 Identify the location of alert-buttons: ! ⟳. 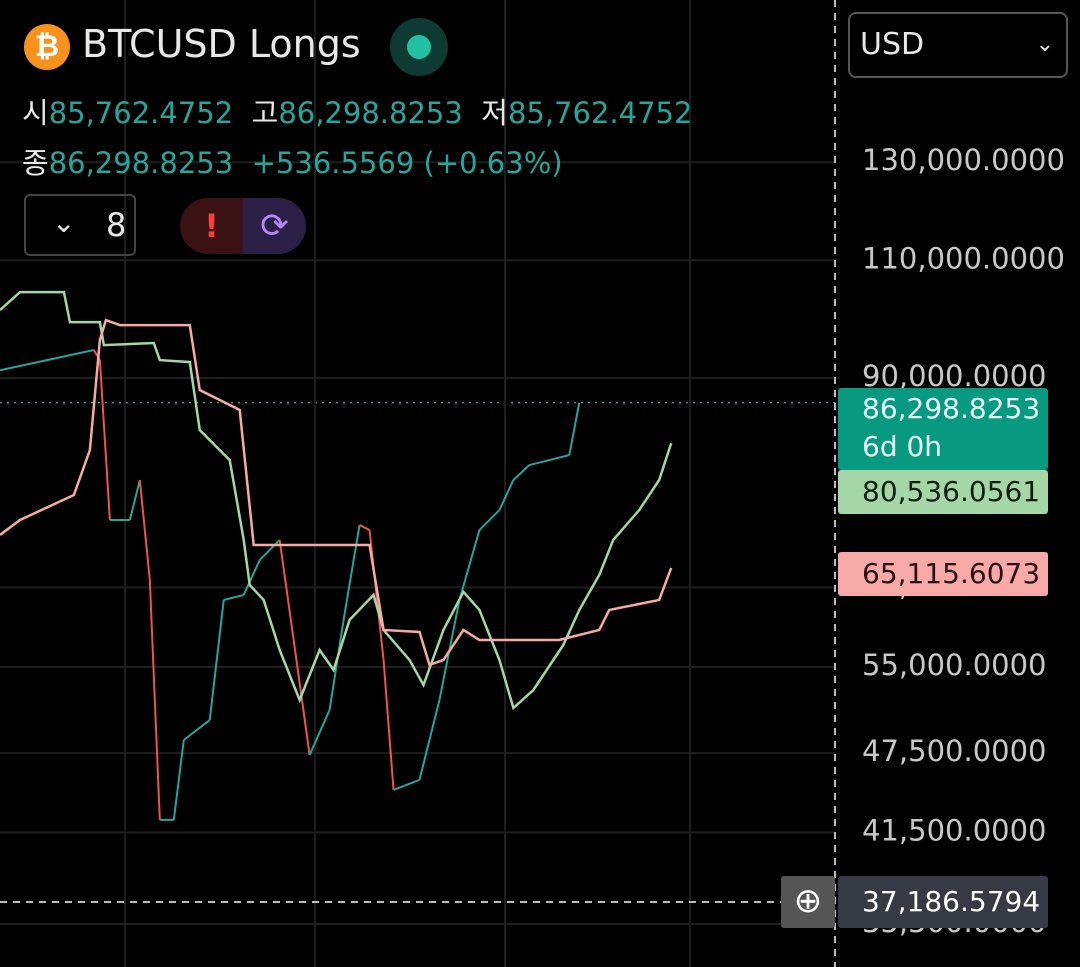
(243, 226).